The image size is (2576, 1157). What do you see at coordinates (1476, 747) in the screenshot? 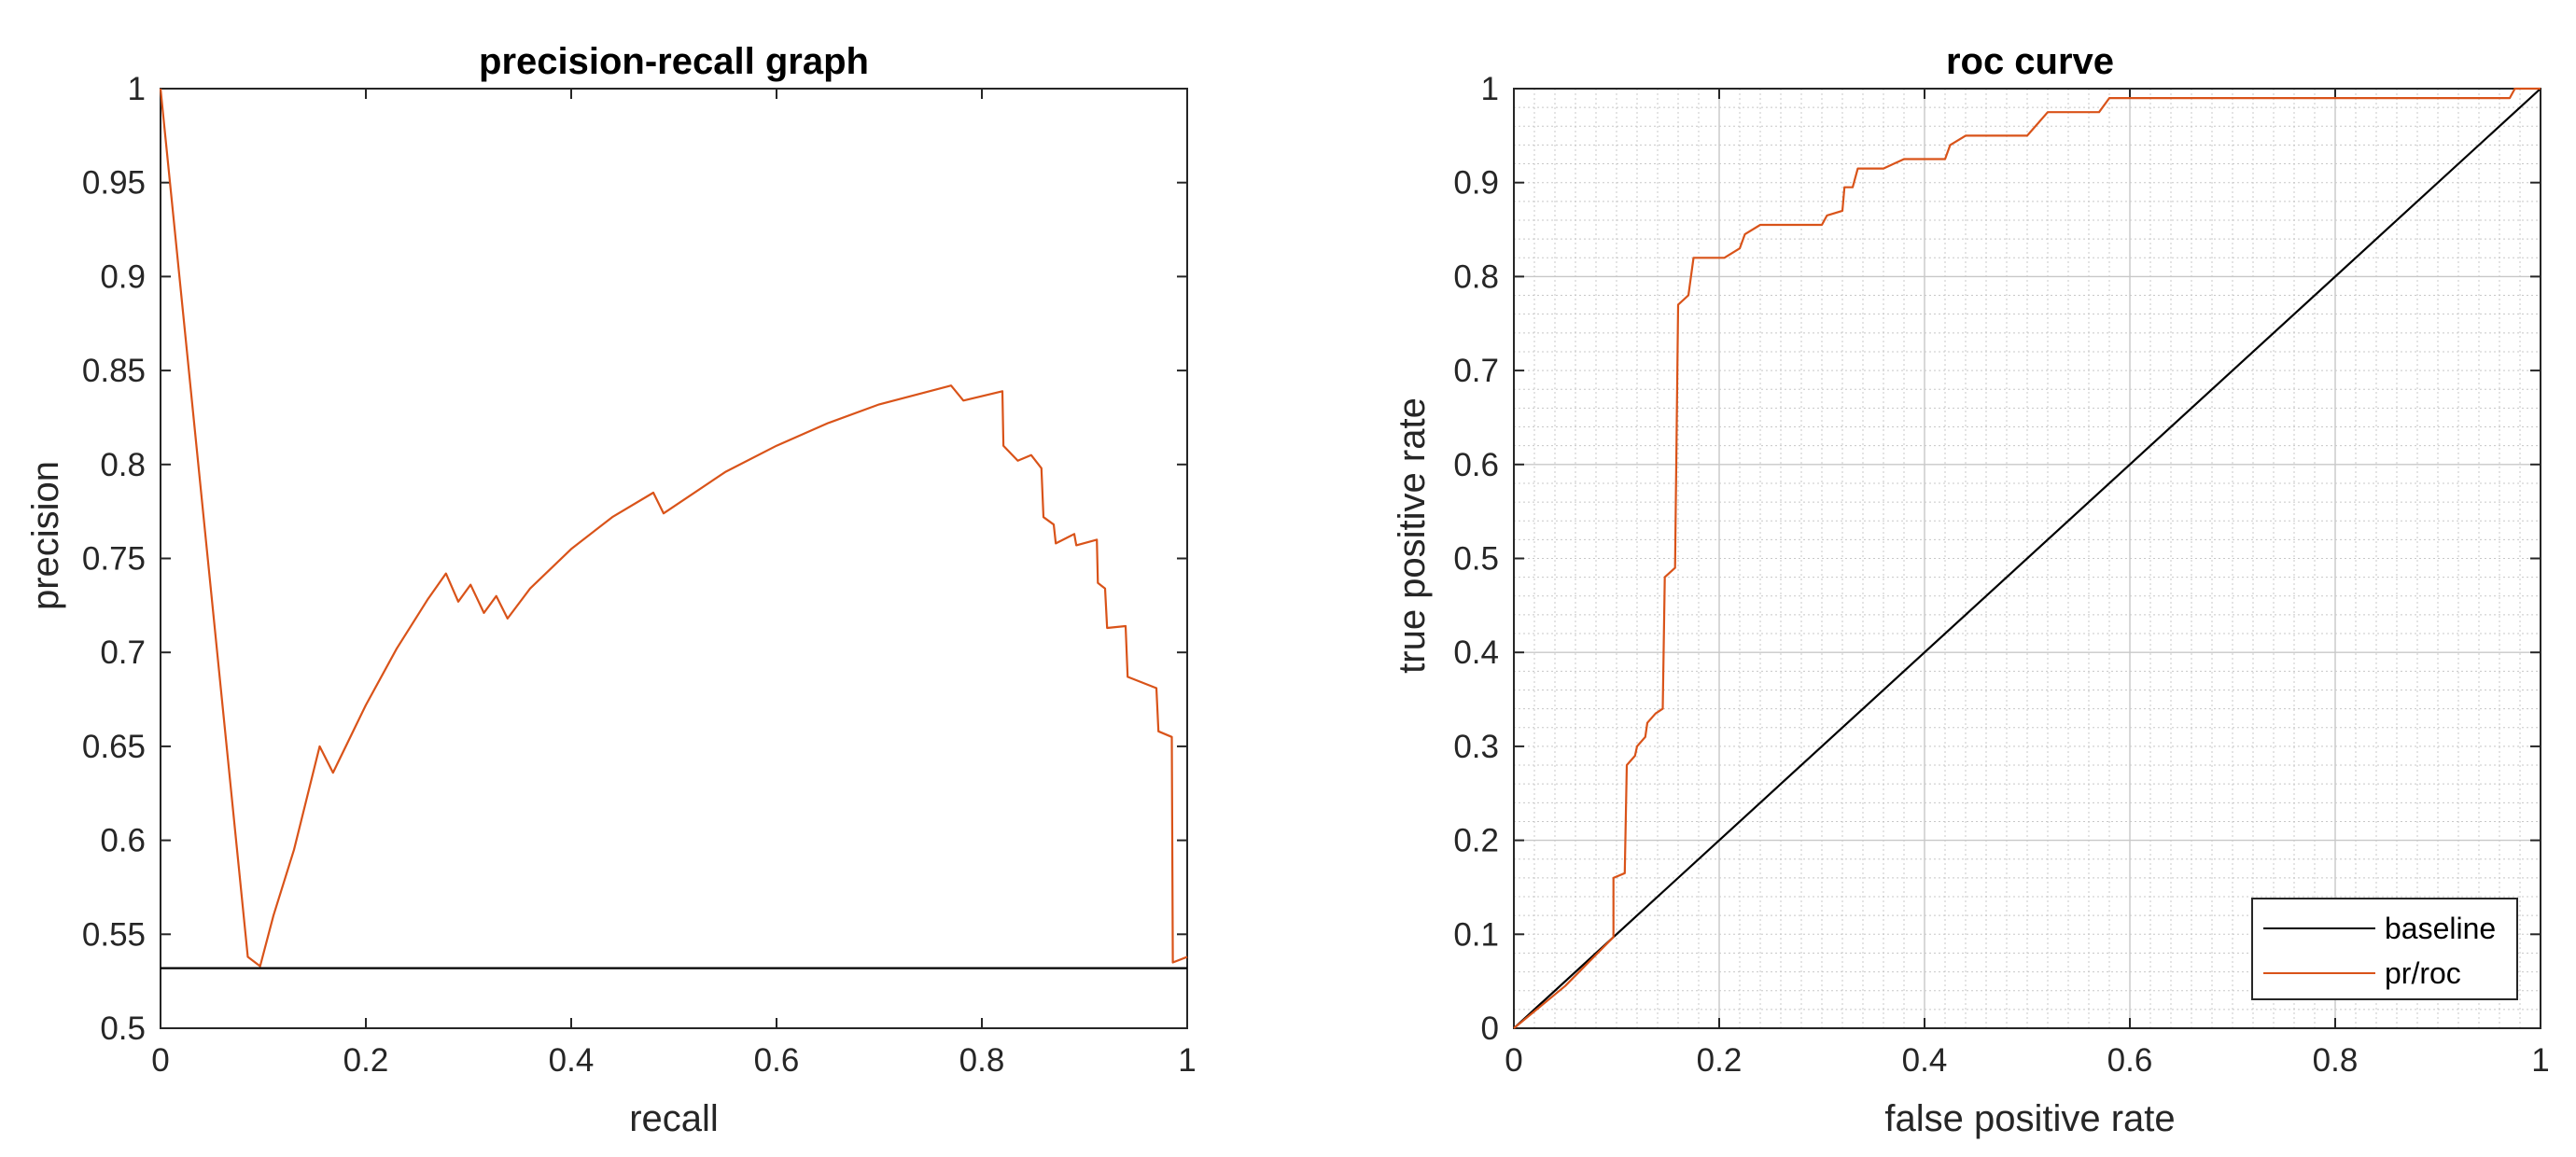
I see `y-tick-label: 0.3` at bounding box center [1476, 747].